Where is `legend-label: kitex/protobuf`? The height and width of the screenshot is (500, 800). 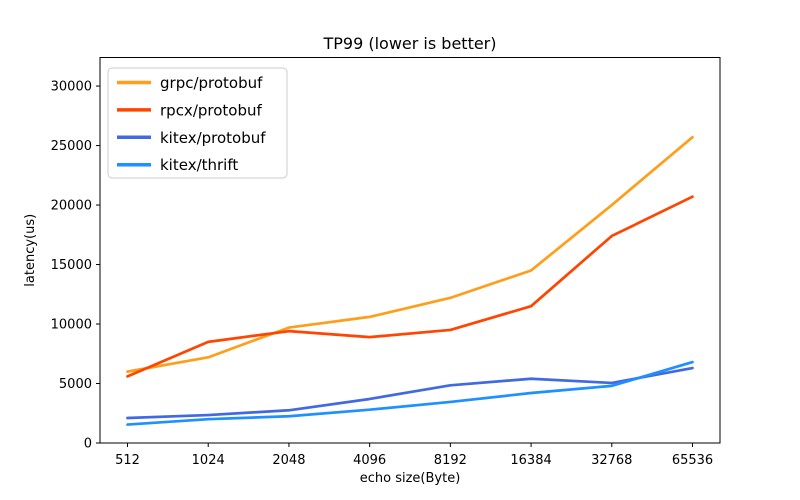 legend-label: kitex/protobuf is located at coordinates (213, 138).